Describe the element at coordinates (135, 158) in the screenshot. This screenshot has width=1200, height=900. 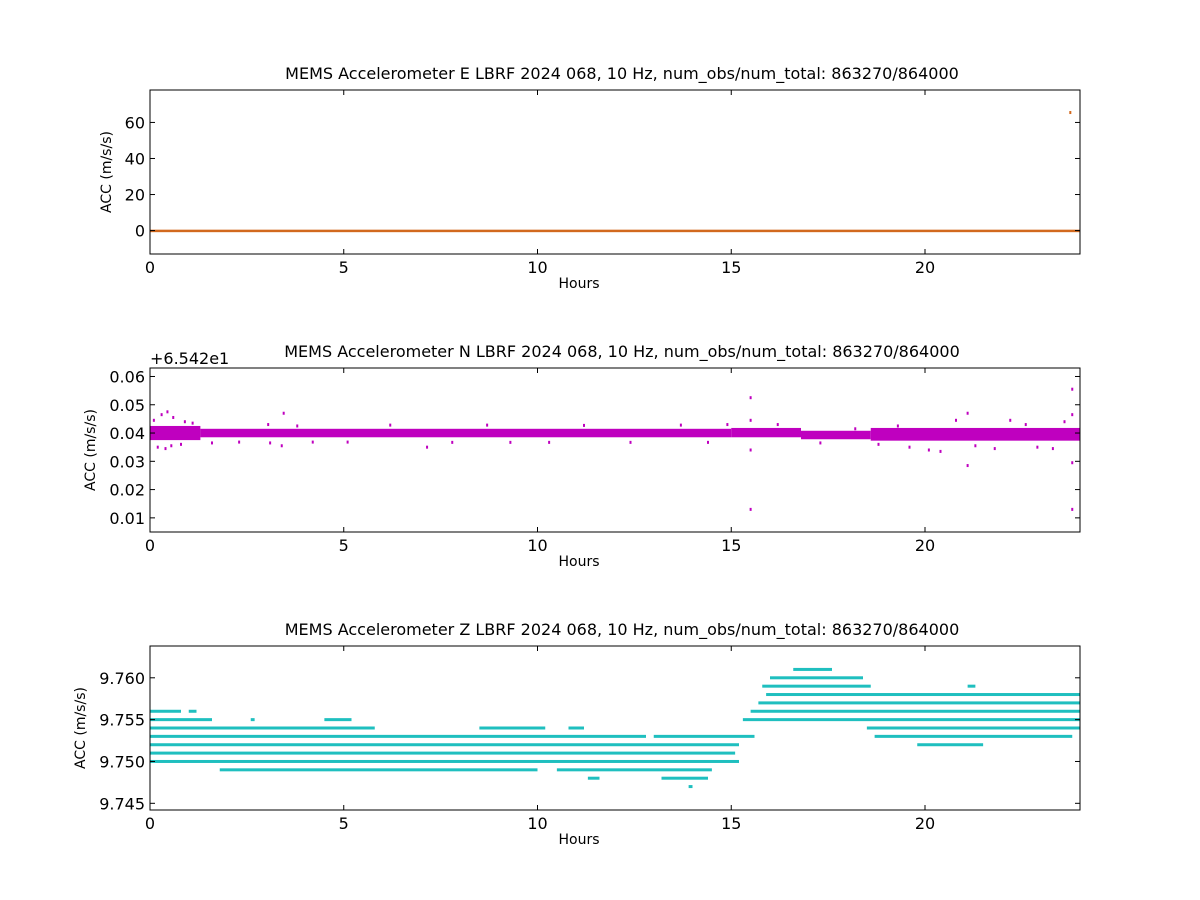
I see `y-tick-label: 40` at that location.